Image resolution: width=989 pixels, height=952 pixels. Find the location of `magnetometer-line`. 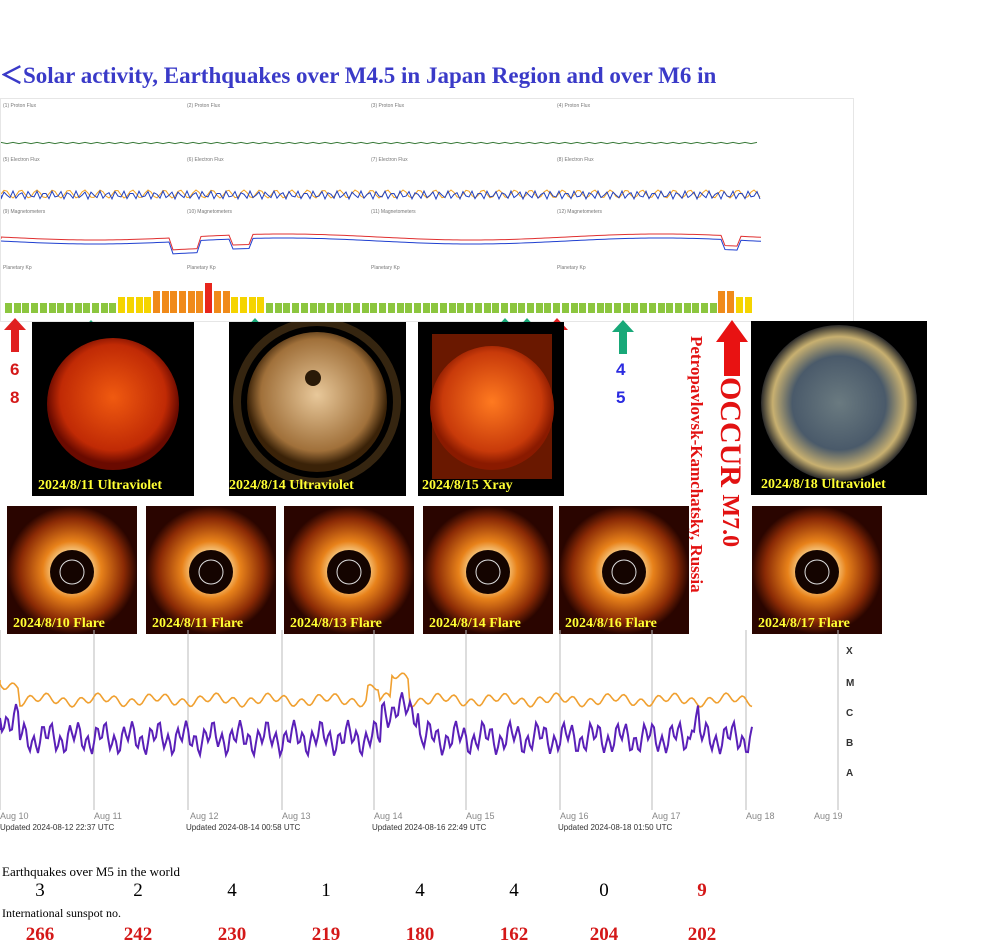

magnetometer-line is located at coordinates (381, 246).